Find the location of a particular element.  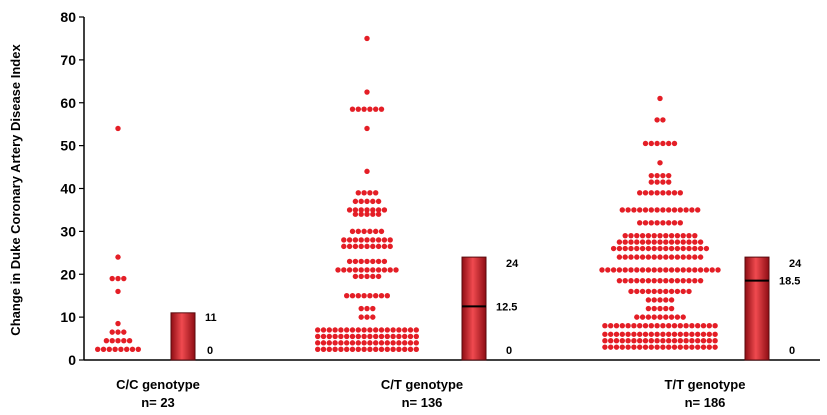

y-tick-label: 60 is located at coordinates (68, 103).